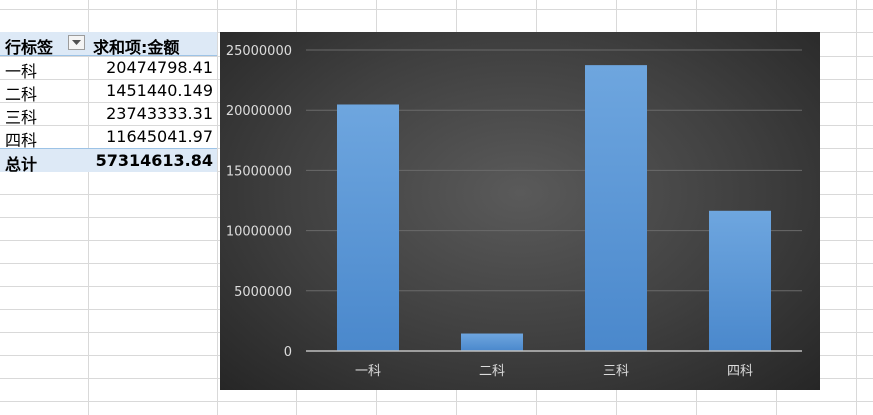  Describe the element at coordinates (259, 171) in the screenshot. I see `y-tick-label: 15000000` at that location.